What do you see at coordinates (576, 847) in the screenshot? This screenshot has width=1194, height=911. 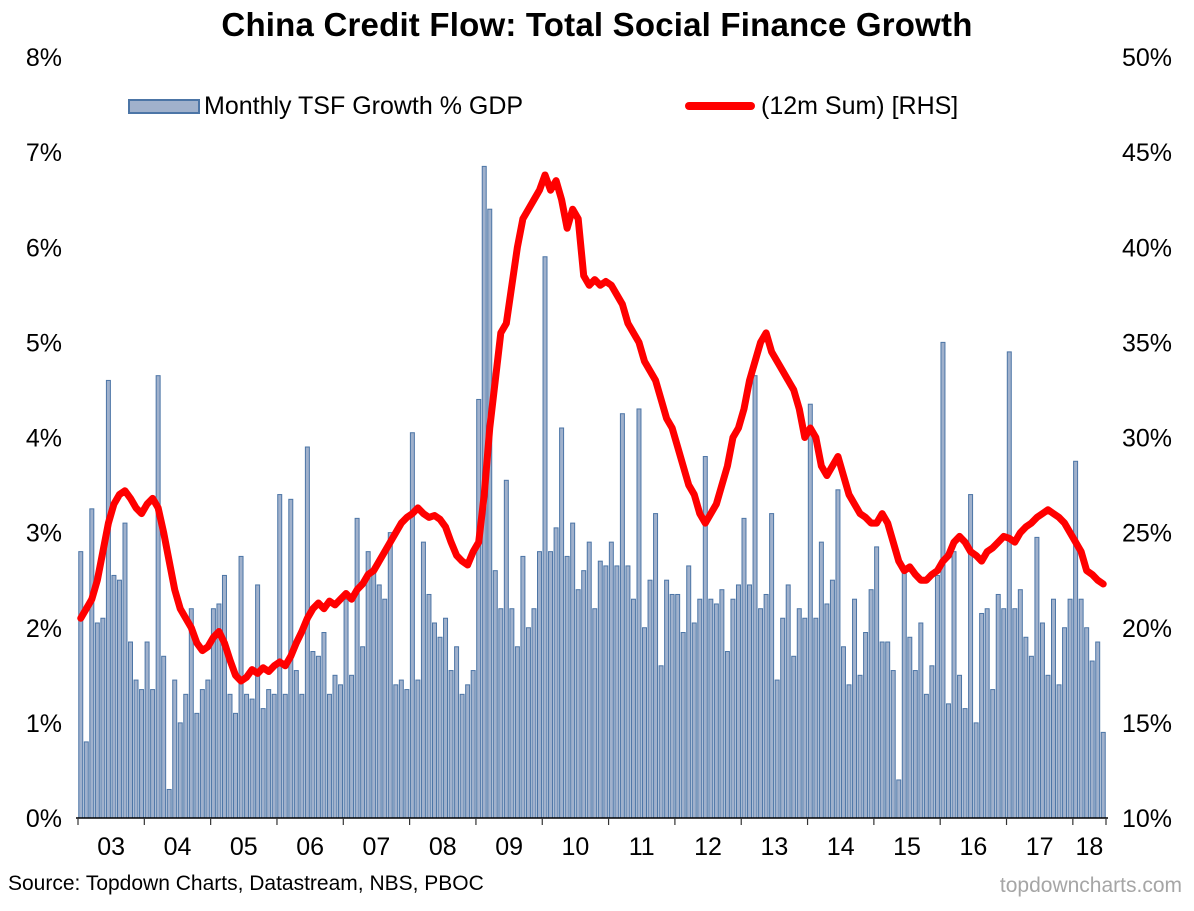 I see `x-axis-year-label: 10` at bounding box center [576, 847].